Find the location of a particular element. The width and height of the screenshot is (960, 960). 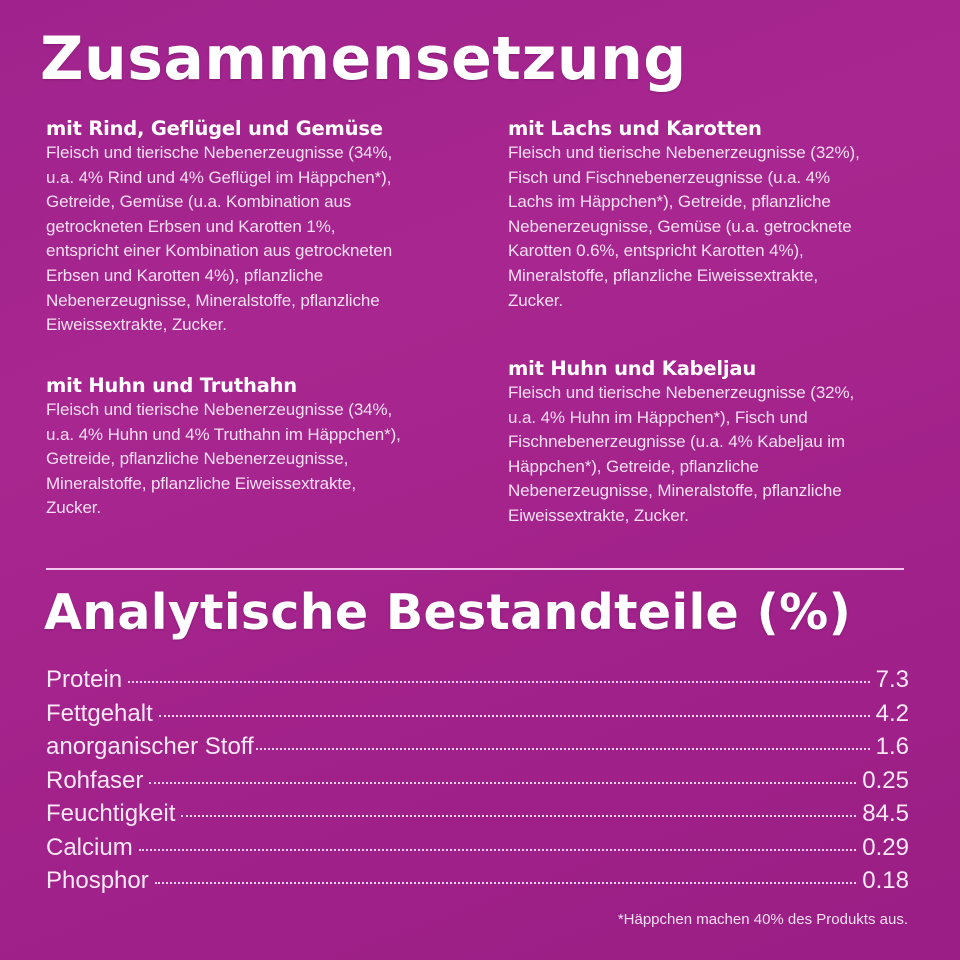

nutrient-label: Feuchtigkeit is located at coordinates (111, 813).